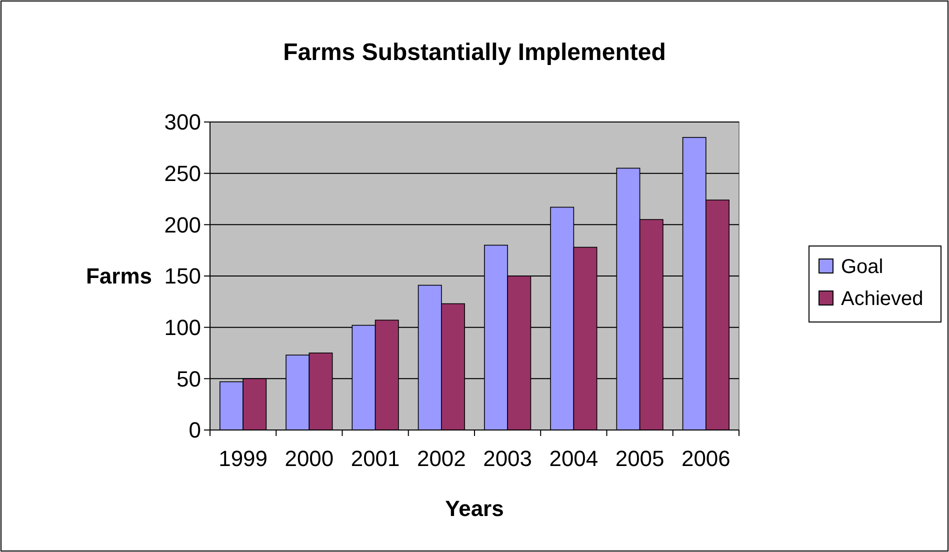 The image size is (949, 552). I want to click on legend-label: Achieved, so click(882, 299).